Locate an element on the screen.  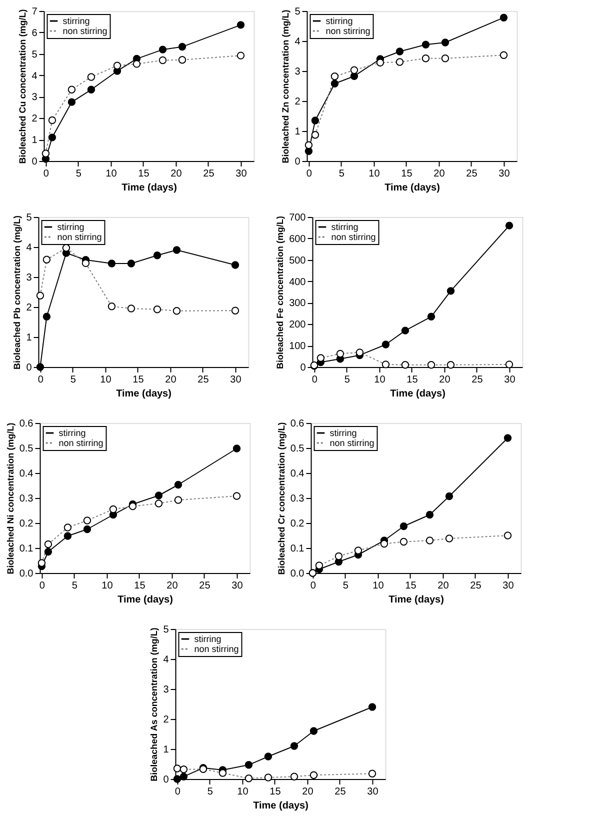
y-tick-label: 7 is located at coordinates (35, 12).